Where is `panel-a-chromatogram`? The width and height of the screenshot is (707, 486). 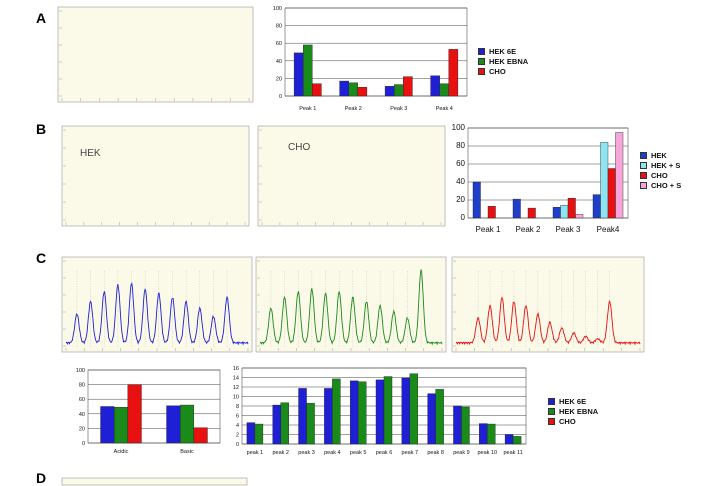 panel-a-chromatogram is located at coordinates (155, 54).